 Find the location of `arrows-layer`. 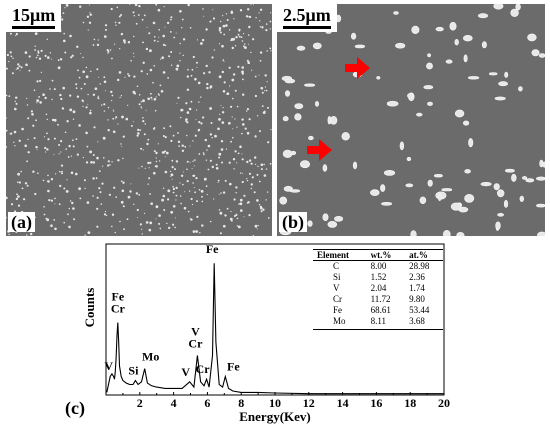

arrows-layer is located at coordinates (338, 109).